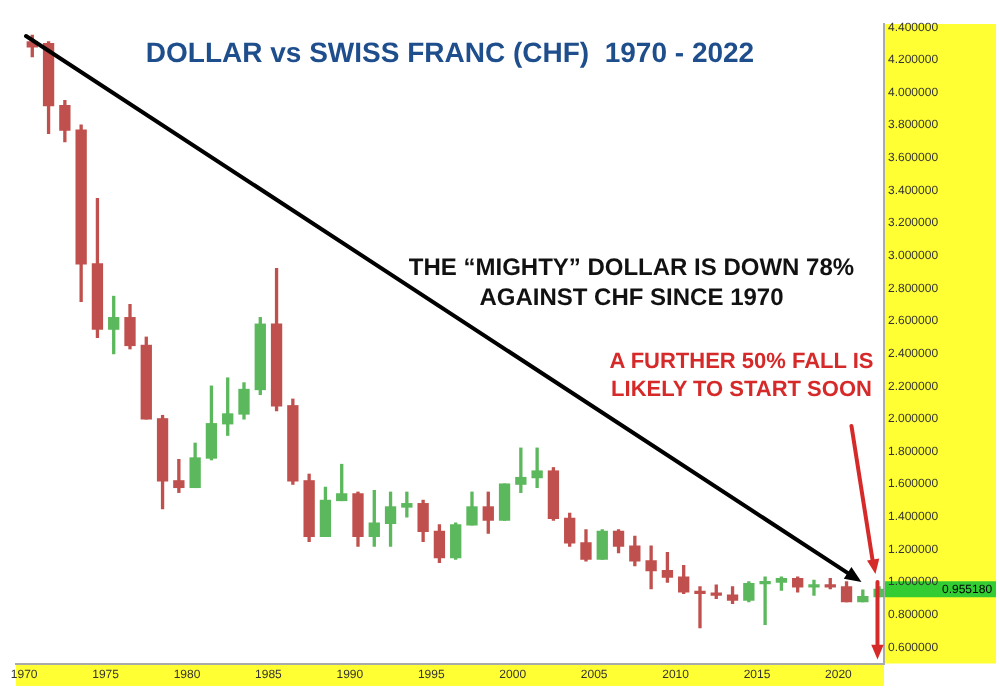 This screenshot has width=1000, height=690. I want to click on annotation: A FURTHER 50% FALL IS LIKELY TO START SOON, so click(741, 376).